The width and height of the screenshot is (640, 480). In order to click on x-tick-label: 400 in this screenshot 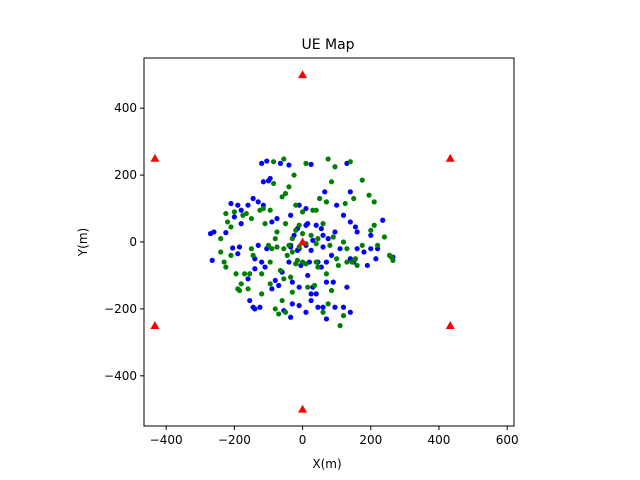, I will do `click(439, 440)`.